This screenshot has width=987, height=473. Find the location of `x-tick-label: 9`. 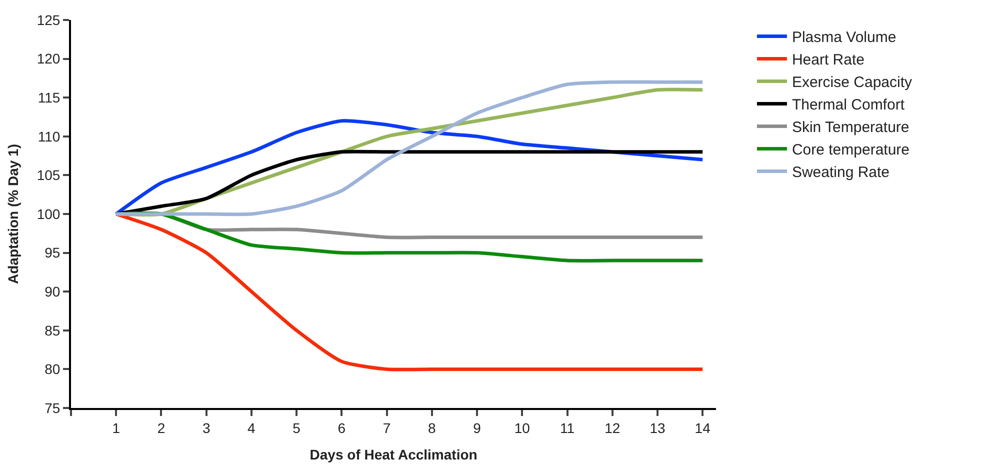

x-tick-label: 9 is located at coordinates (477, 428).